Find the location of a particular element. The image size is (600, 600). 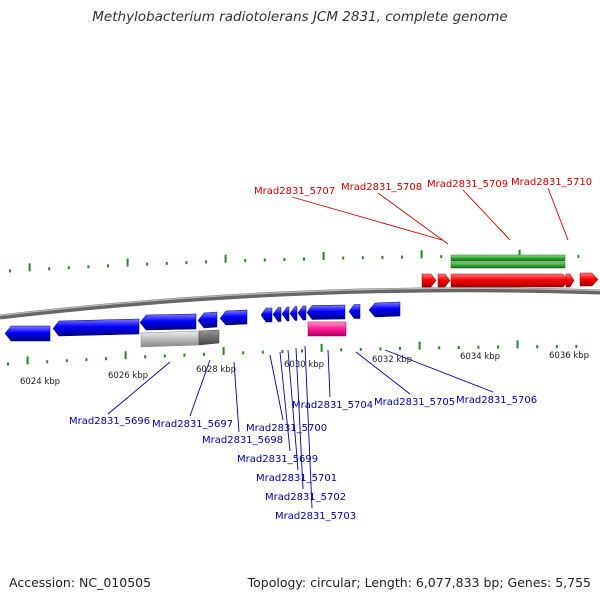

reverse-gene-label: Mrad2831_5701 is located at coordinates (296, 478).